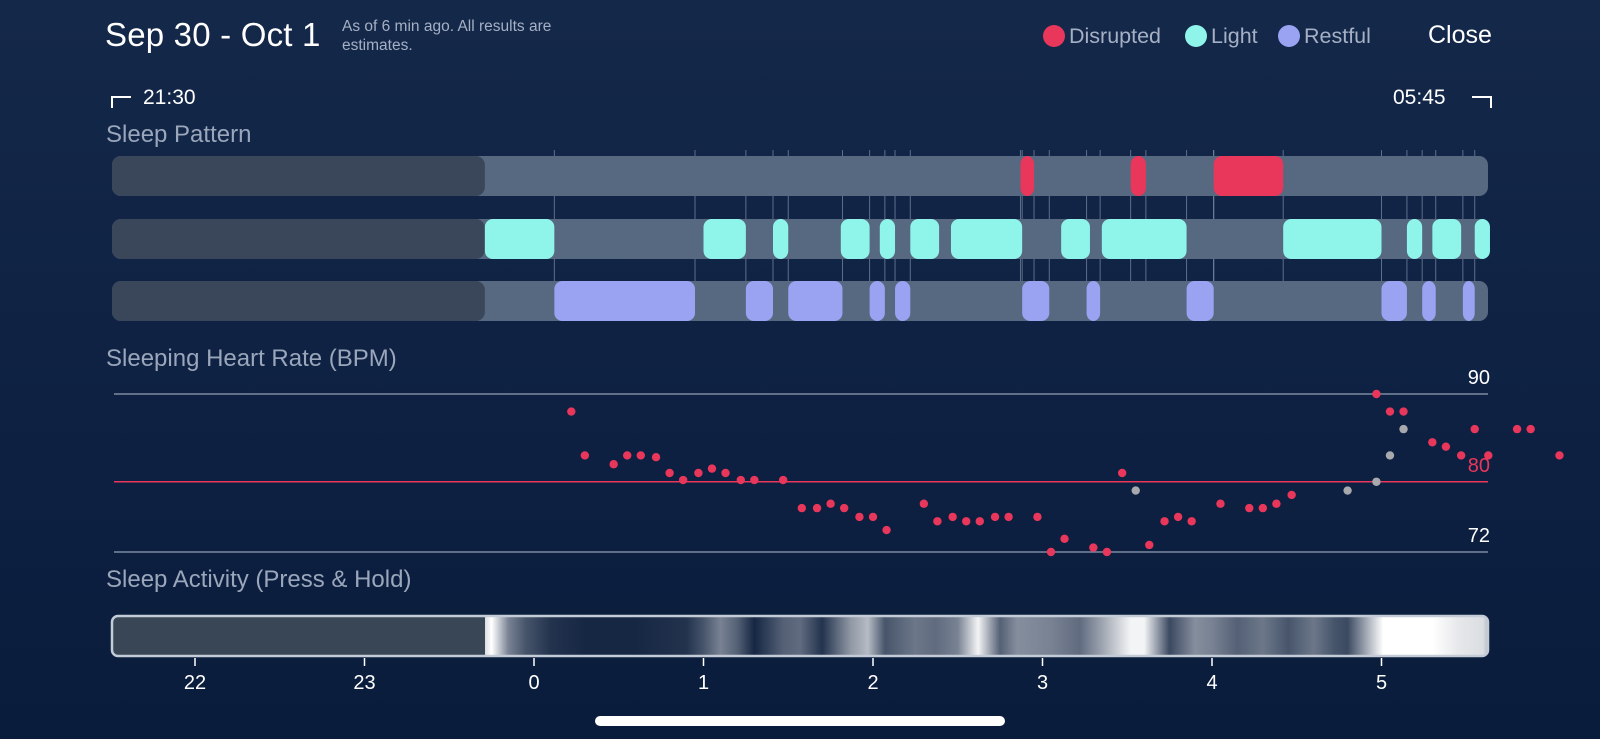 The width and height of the screenshot is (1600, 739). What do you see at coordinates (533, 683) in the screenshot?
I see `x-tick-label: 0` at bounding box center [533, 683].